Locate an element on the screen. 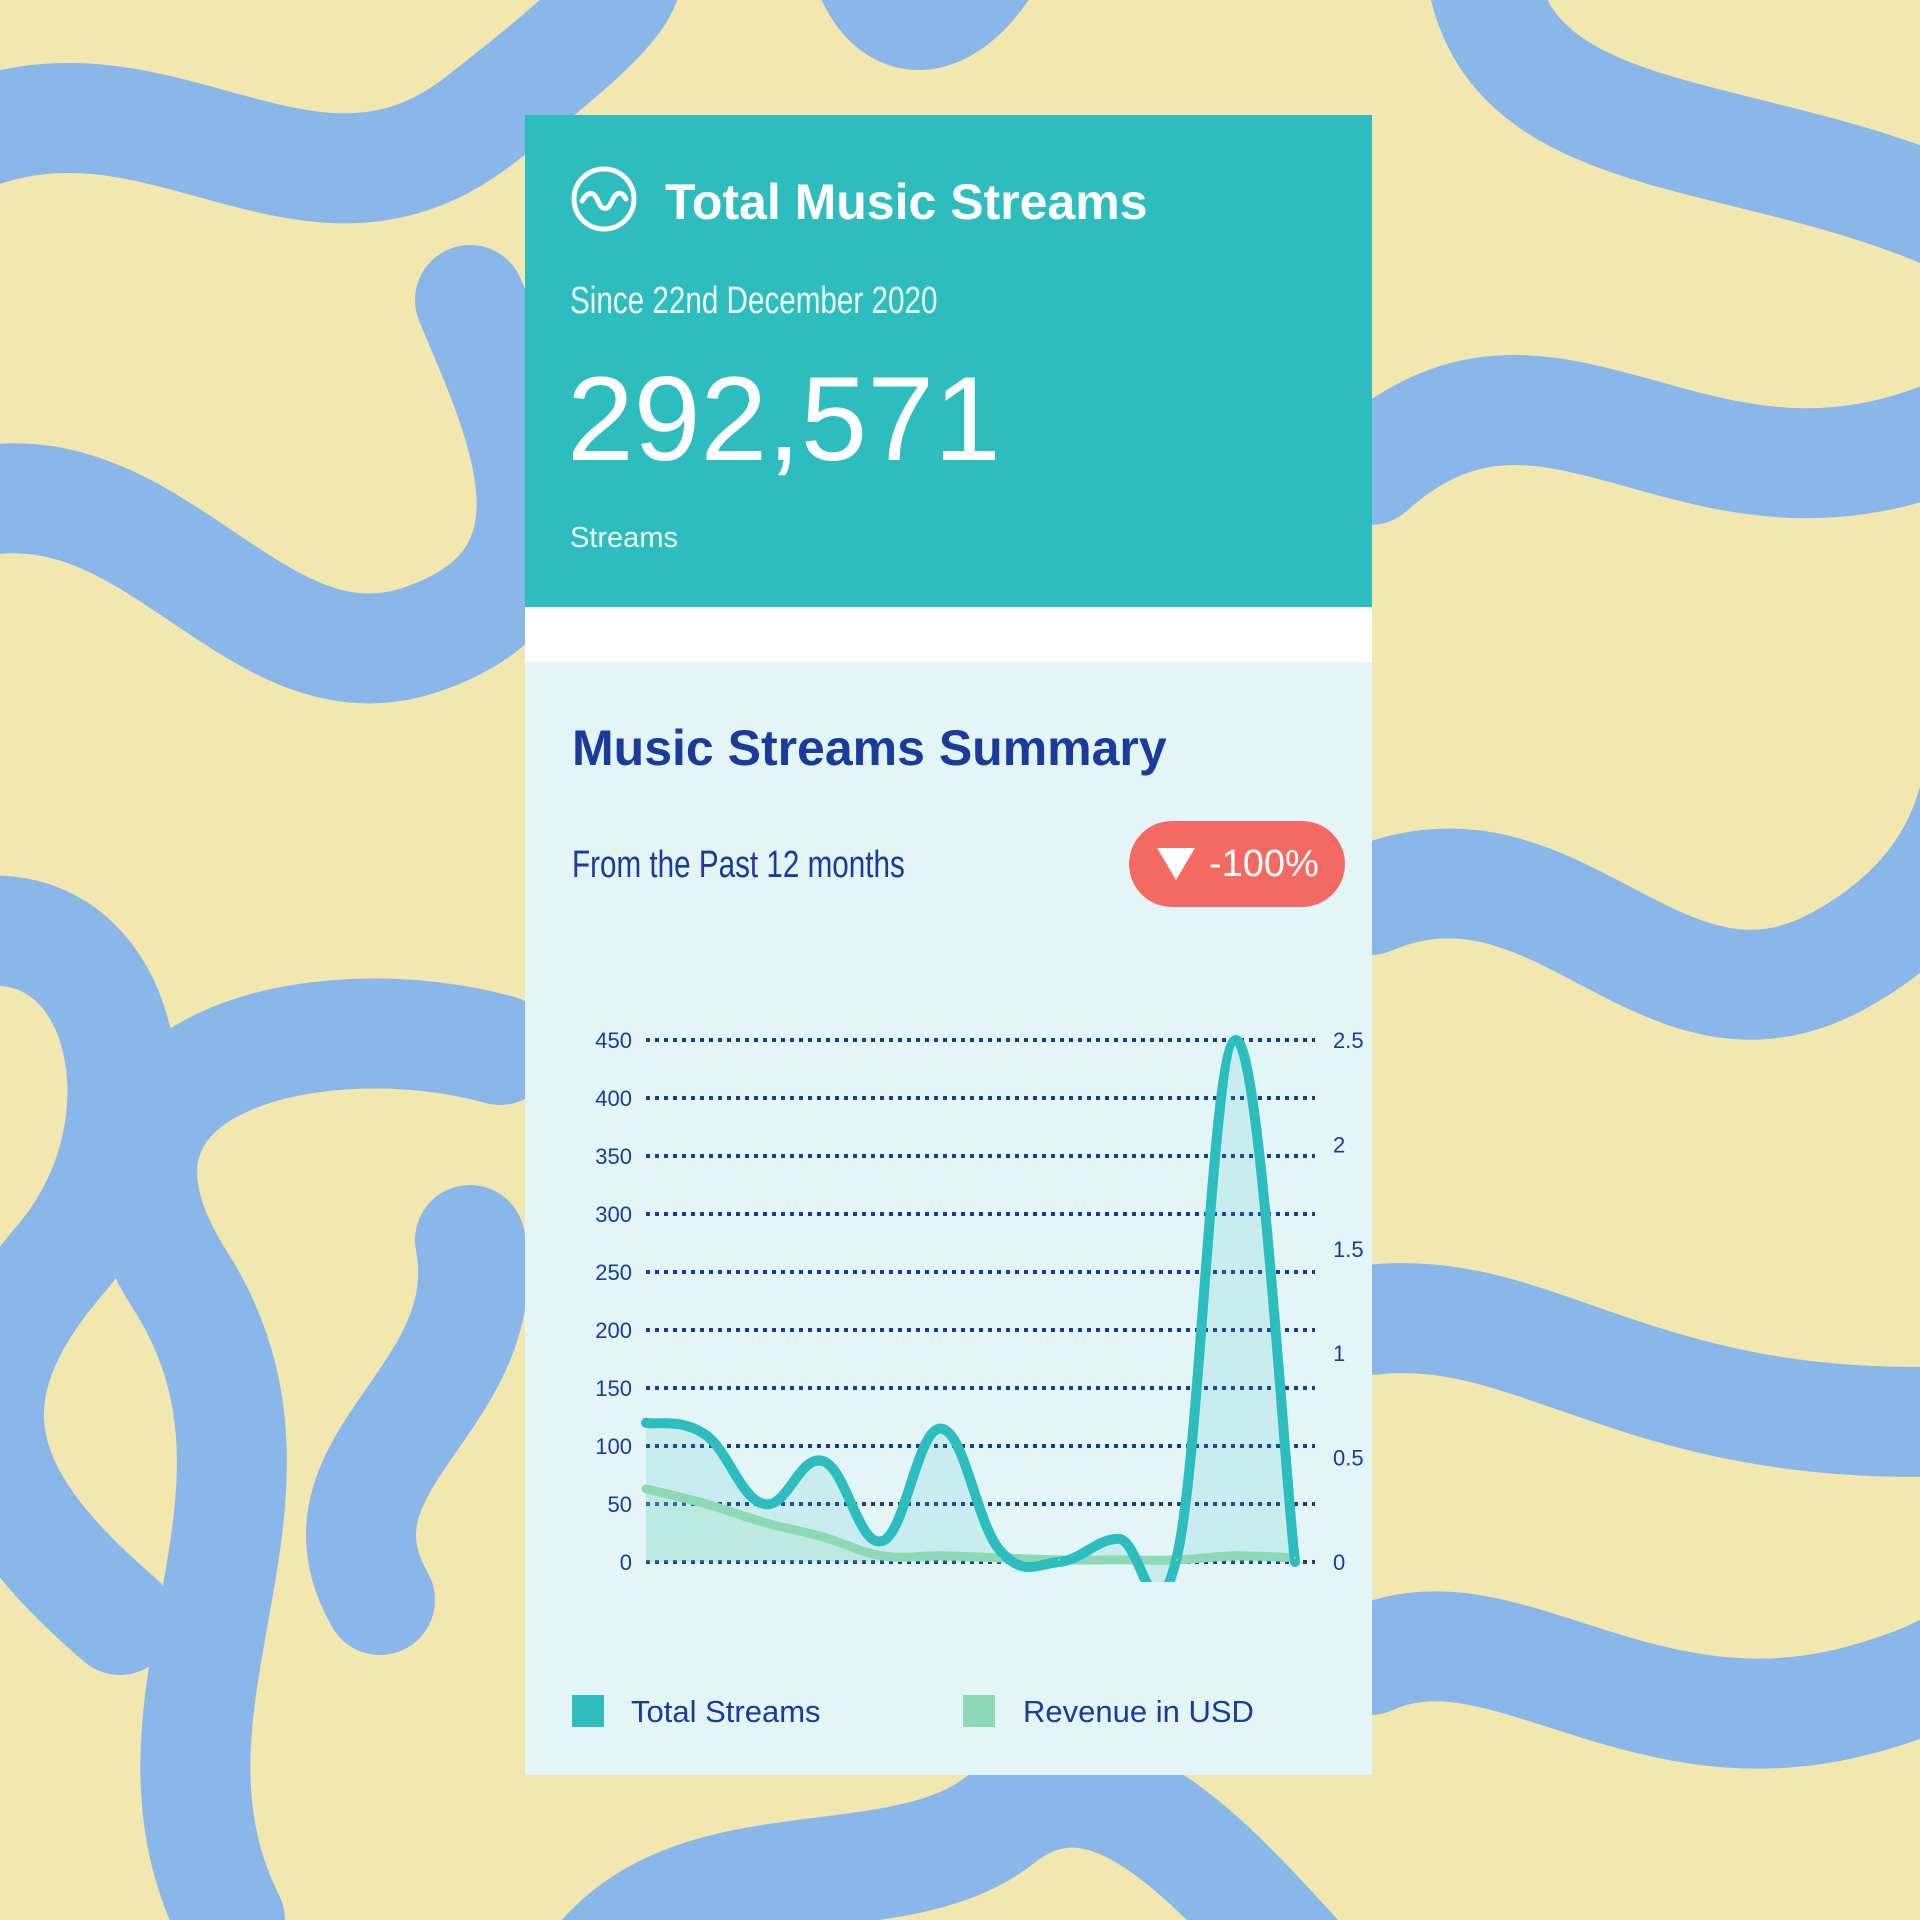 The width and height of the screenshot is (1920, 1920). change-badge: -100% is located at coordinates (1237, 864).